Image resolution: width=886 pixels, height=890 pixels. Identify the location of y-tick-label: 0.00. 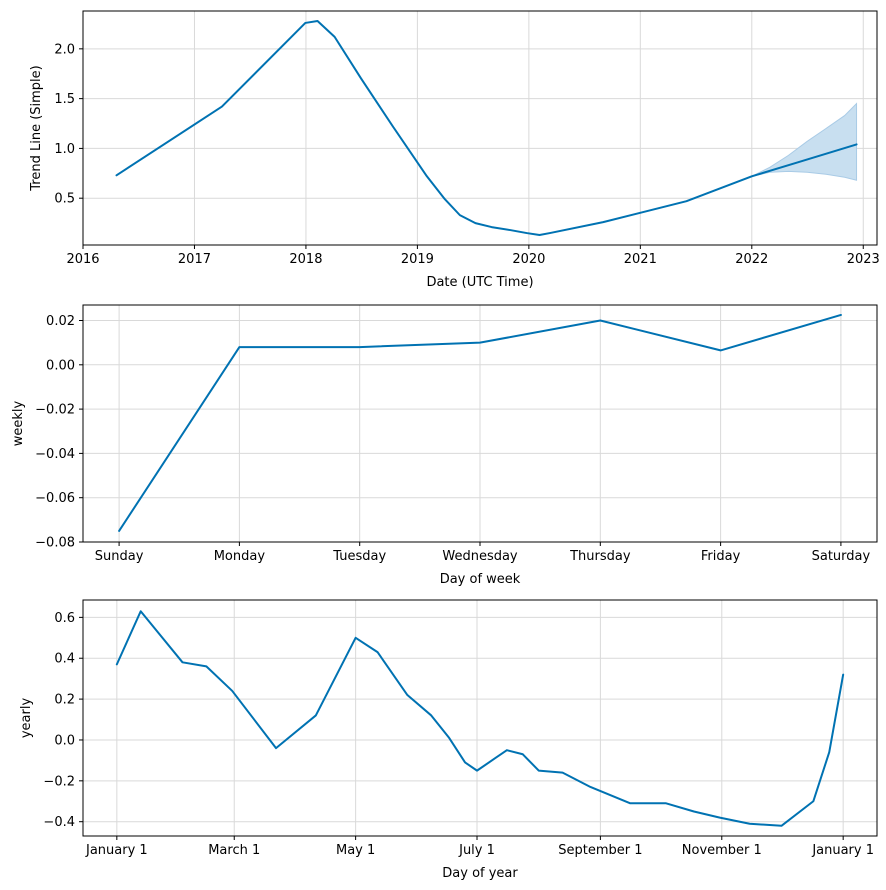
(60, 365).